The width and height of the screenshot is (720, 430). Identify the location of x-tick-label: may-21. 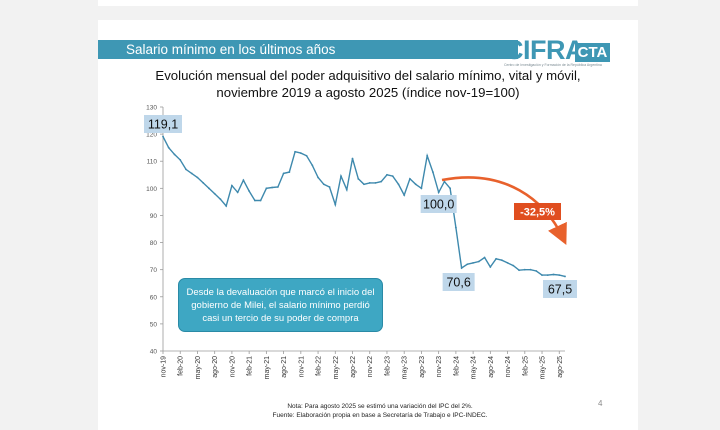
(267, 367).